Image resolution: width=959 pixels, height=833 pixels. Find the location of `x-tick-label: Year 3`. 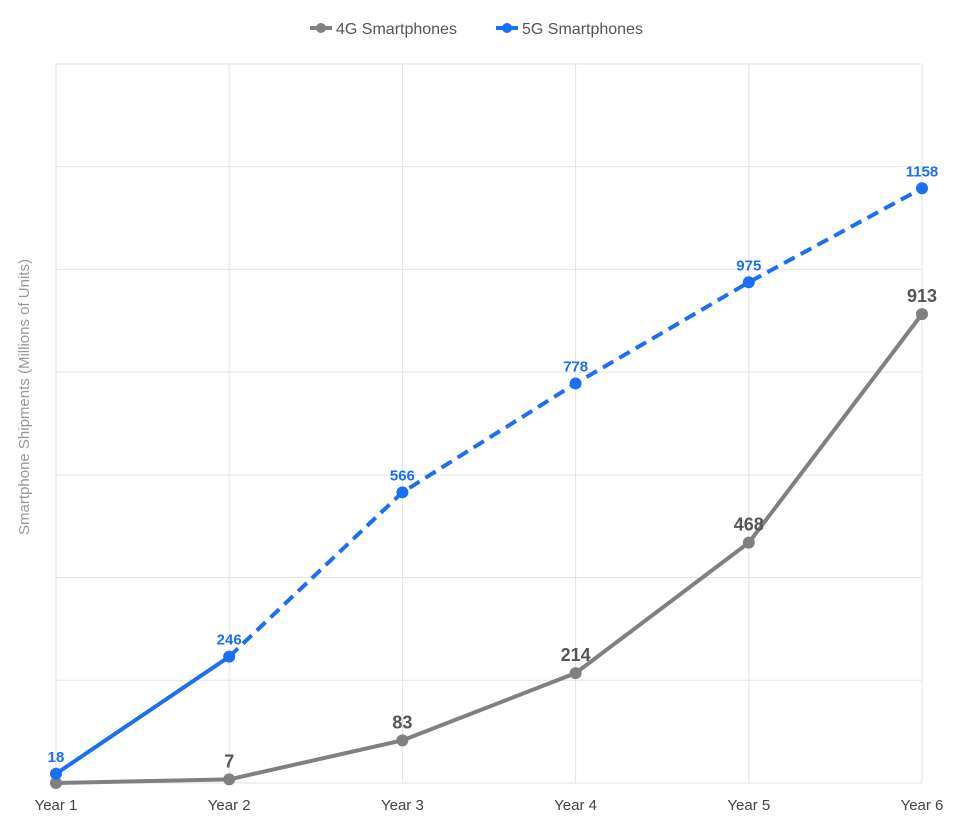

x-tick-label: Year 3 is located at coordinates (402, 805).